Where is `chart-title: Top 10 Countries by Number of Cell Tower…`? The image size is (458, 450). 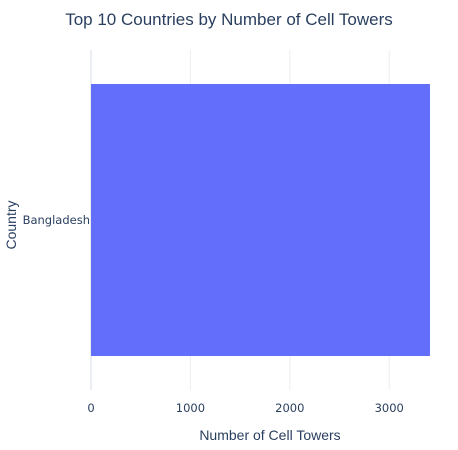
chart-title: Top 10 Countries by Number of Cell Tower… is located at coordinates (229, 19).